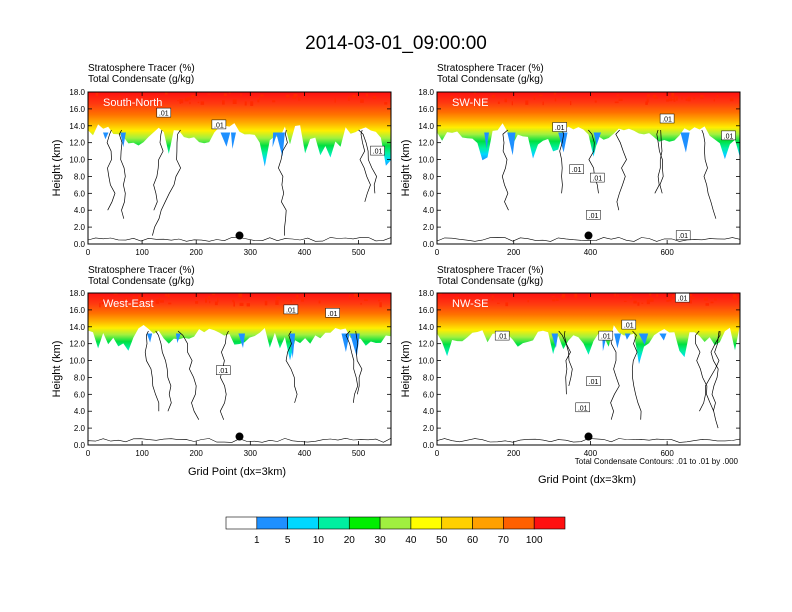 Image resolution: width=792 pixels, height=612 pixels. What do you see at coordinates (442, 540) in the screenshot?
I see `colorbar-label: 50` at bounding box center [442, 540].